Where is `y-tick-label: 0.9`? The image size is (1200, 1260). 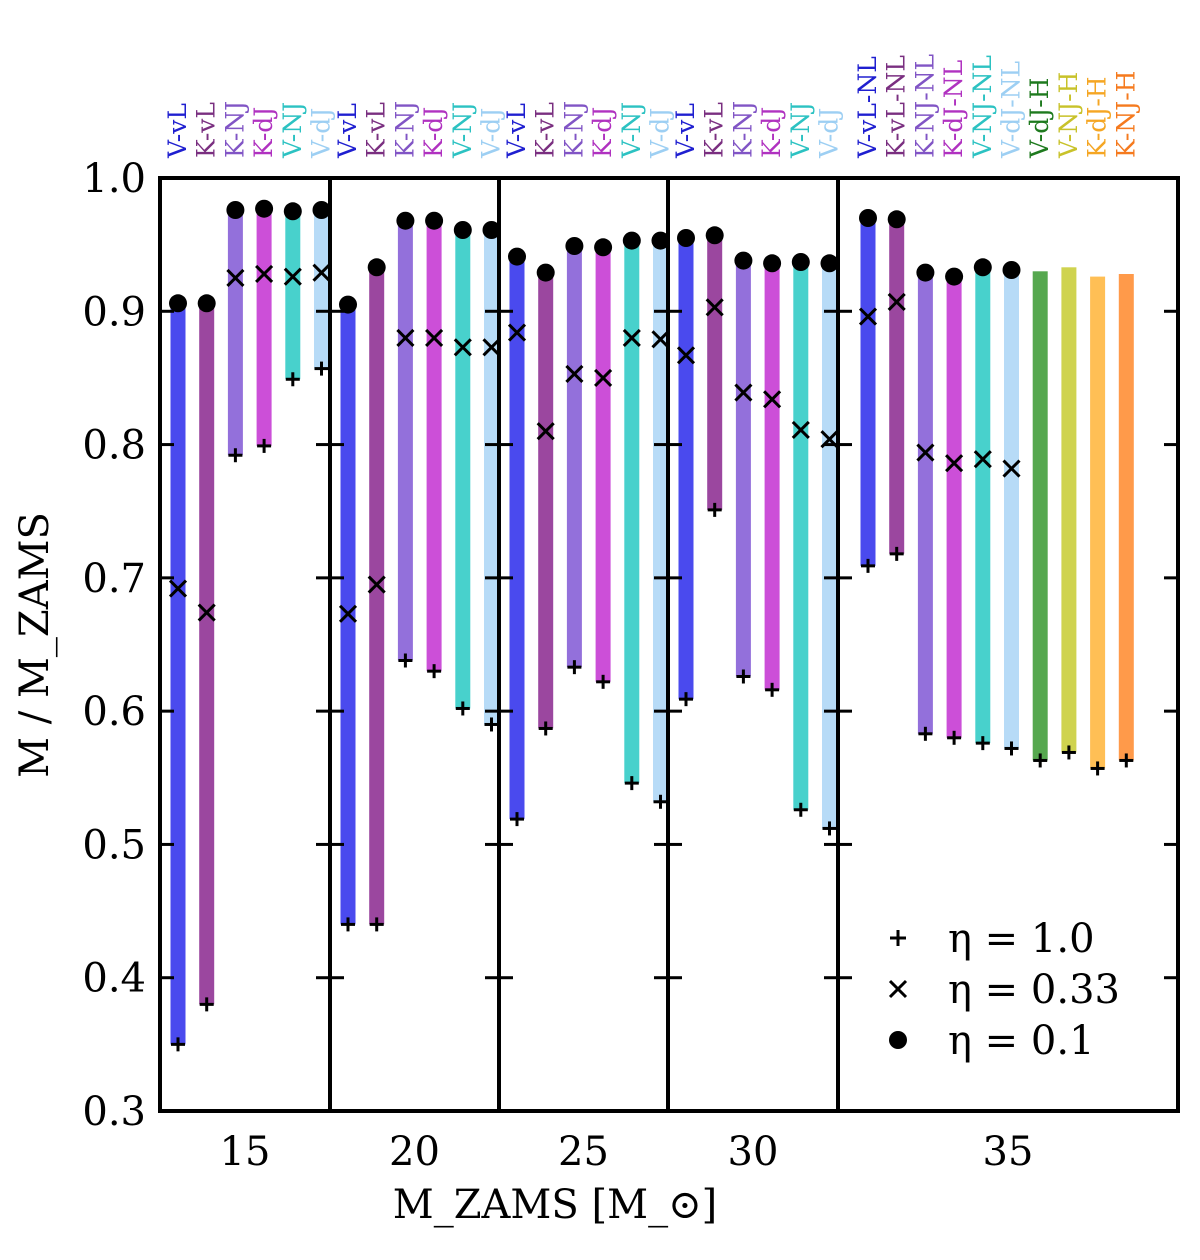
y-tick-label: 0.9 is located at coordinates (114, 312).